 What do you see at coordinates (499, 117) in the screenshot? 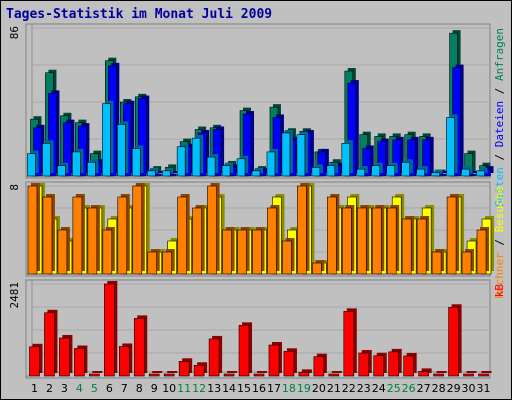
I see `legend-0: Seiten / Dateien / Anfragen` at bounding box center [499, 117].